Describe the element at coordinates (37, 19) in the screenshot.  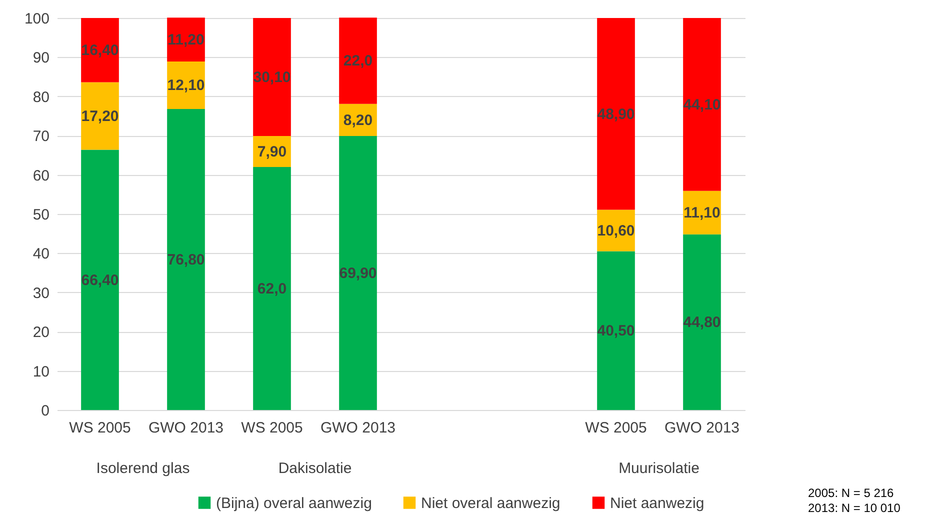
I see `y-tick-label: 100` at that location.